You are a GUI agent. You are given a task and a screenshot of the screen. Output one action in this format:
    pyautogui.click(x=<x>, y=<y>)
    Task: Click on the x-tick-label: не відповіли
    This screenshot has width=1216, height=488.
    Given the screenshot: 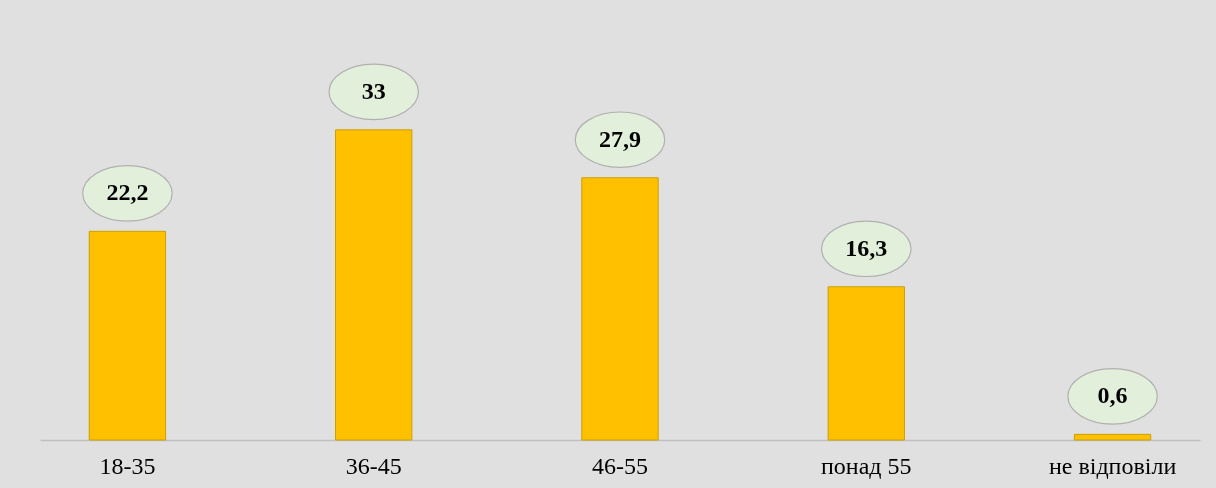 What is the action you would take?
    pyautogui.click(x=1112, y=465)
    